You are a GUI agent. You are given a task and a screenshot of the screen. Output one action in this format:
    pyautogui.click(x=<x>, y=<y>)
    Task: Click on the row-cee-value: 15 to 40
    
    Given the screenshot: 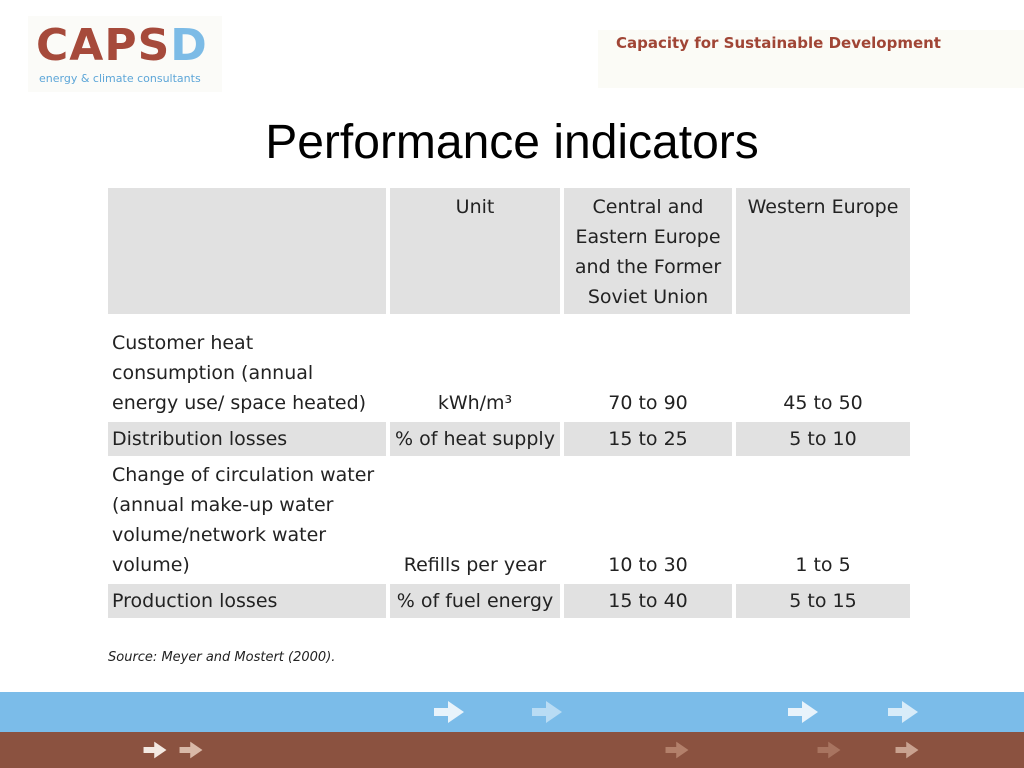 What is the action you would take?
    pyautogui.click(x=648, y=601)
    